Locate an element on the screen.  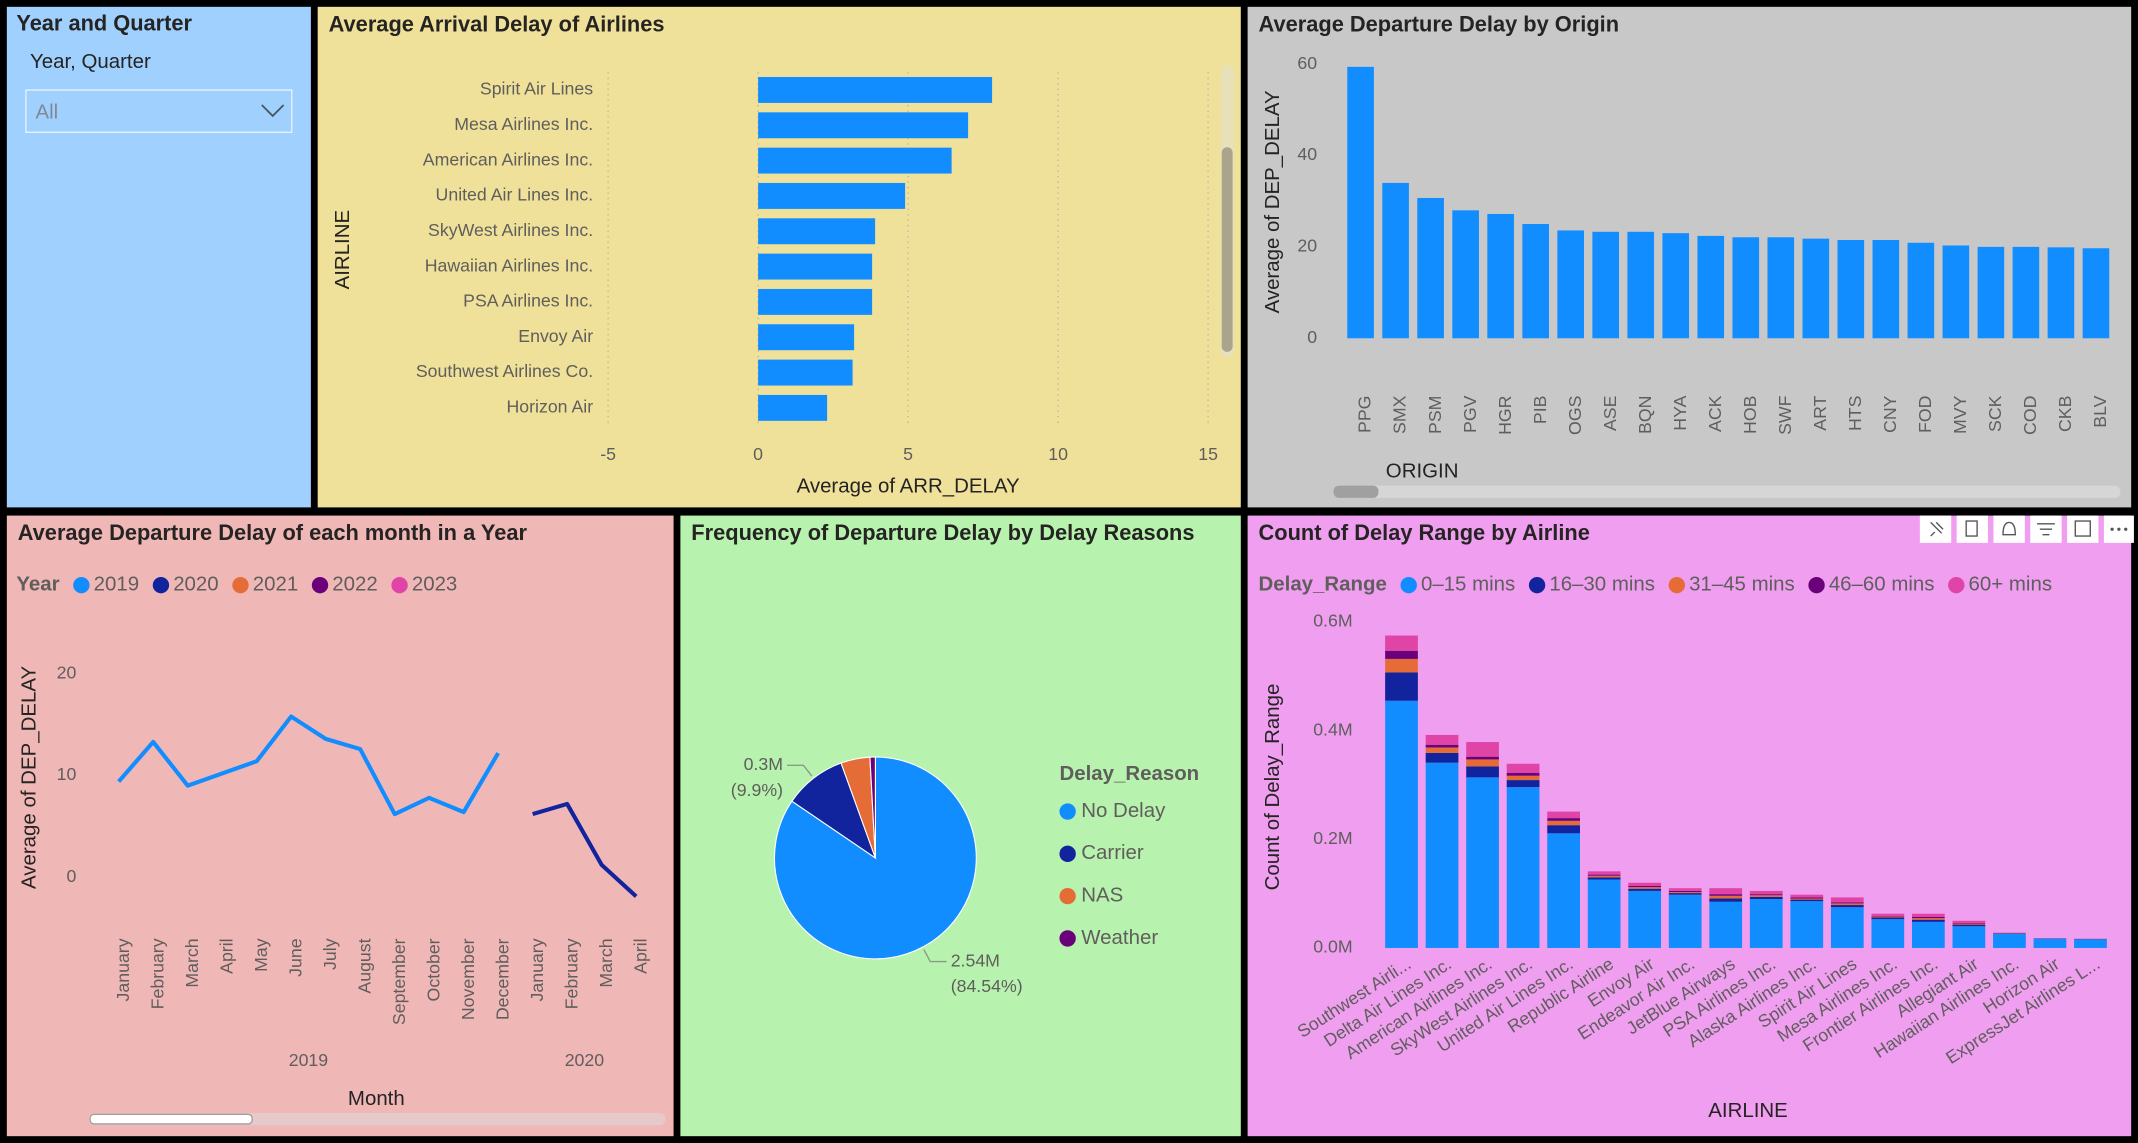
x-tick-label: PGV is located at coordinates (1470, 414).